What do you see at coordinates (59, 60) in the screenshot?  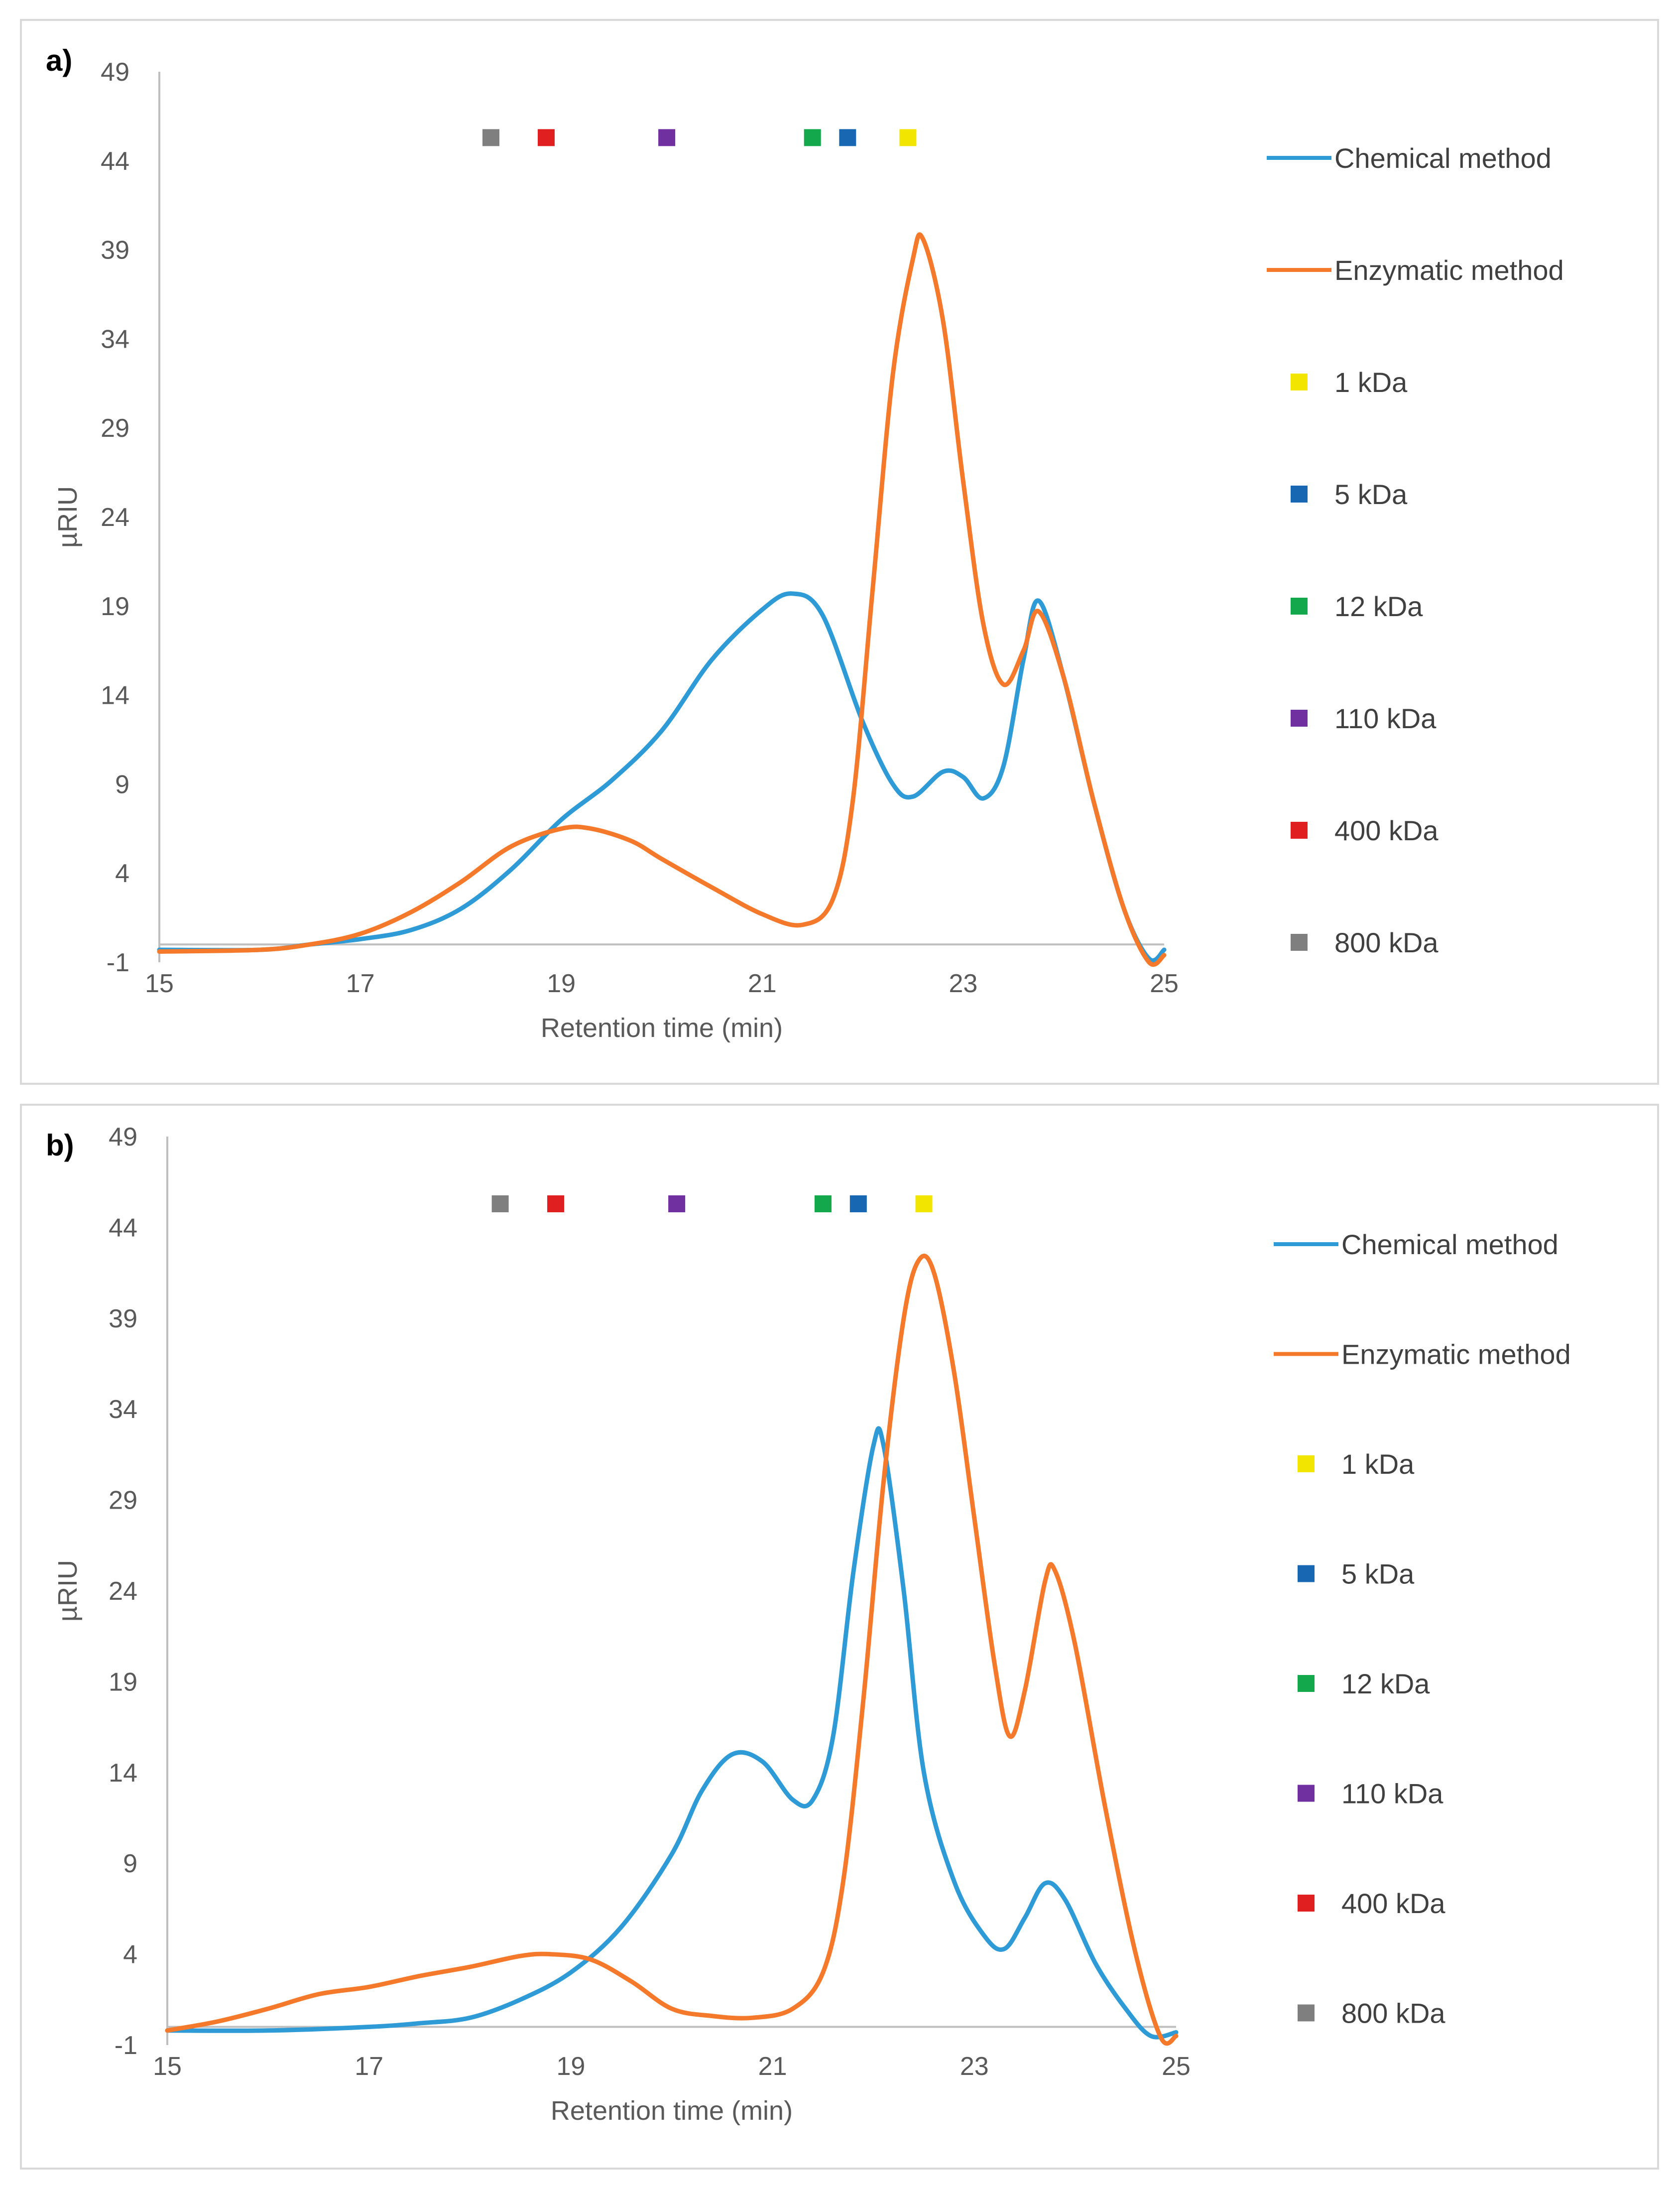 I see `panel-label: a)` at bounding box center [59, 60].